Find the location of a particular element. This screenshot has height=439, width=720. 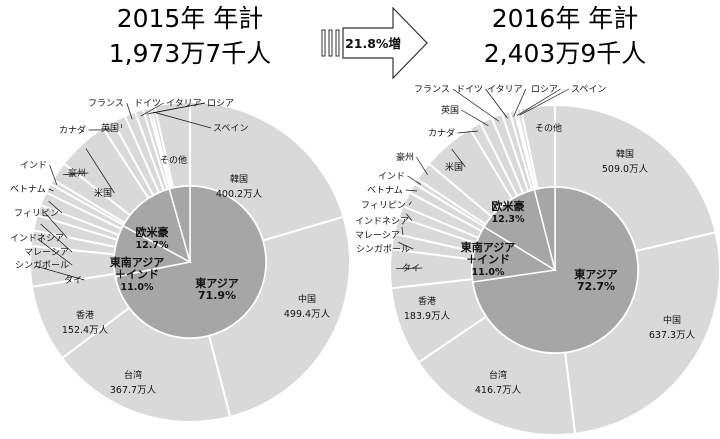

leader-line-英国 is located at coordinates (475, 117).